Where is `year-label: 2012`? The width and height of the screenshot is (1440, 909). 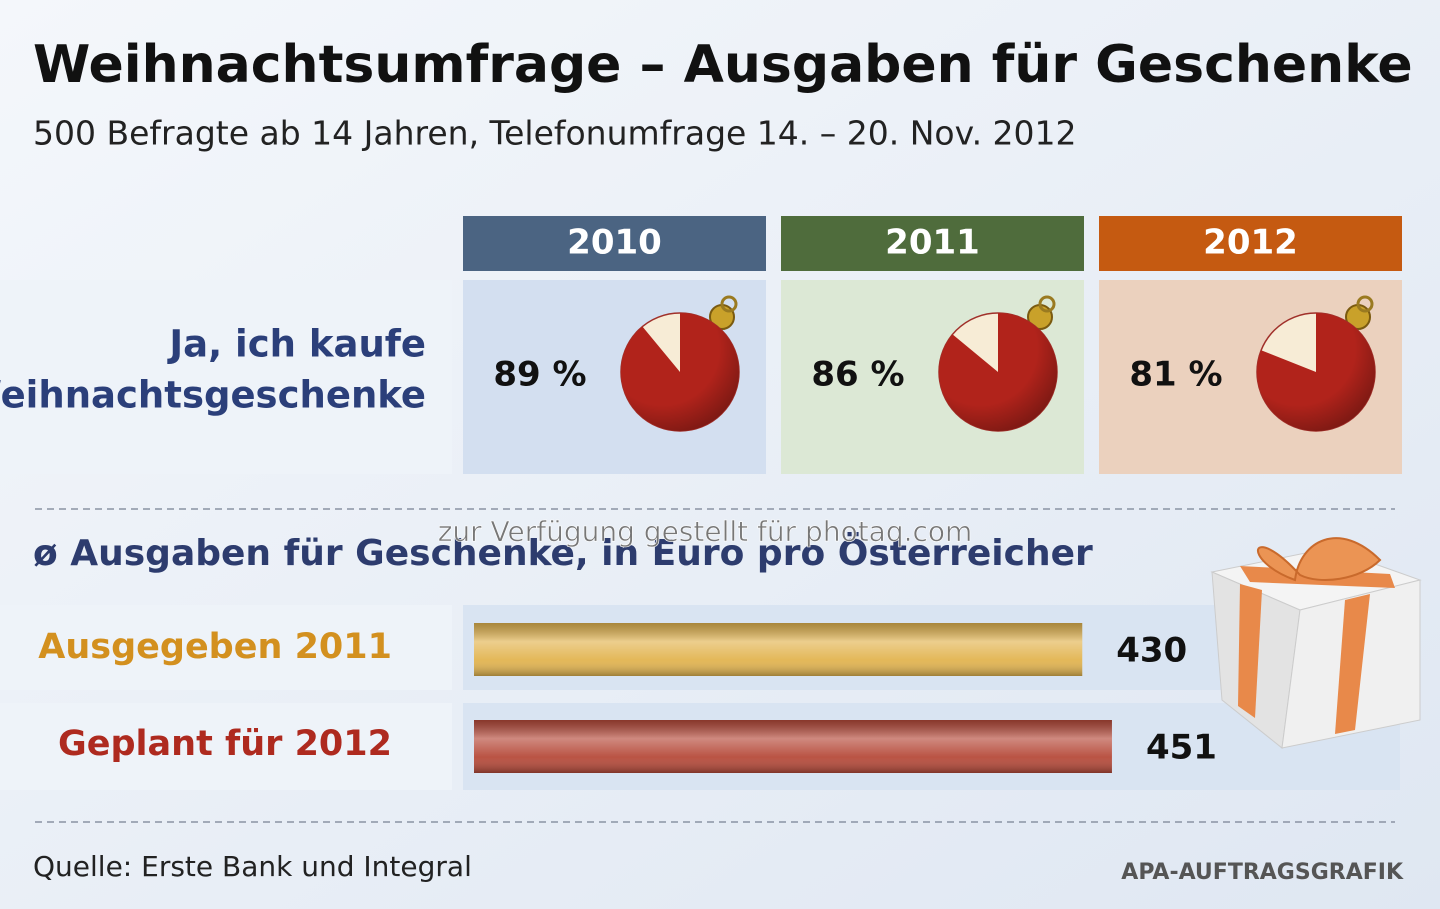
year-label: 2012 is located at coordinates (1250, 243).